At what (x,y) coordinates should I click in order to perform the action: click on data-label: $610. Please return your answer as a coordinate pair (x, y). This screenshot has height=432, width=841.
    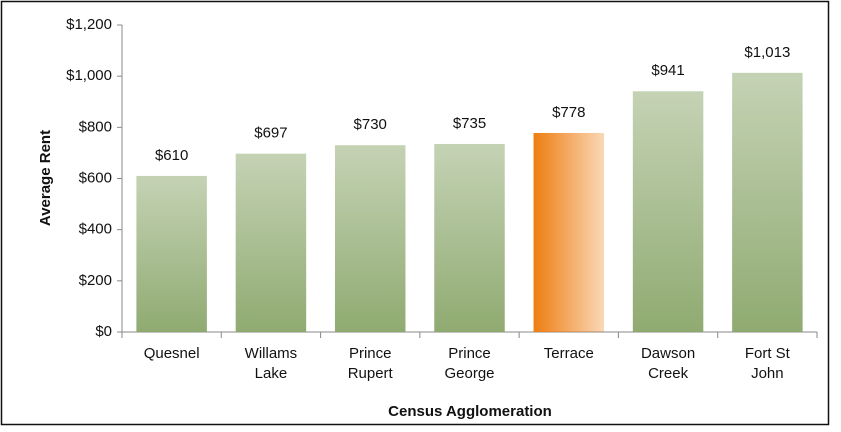
    Looking at the image, I should click on (171, 155).